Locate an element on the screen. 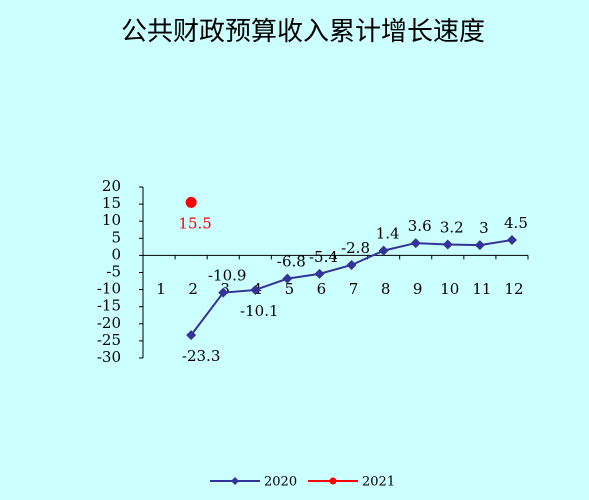 The width and height of the screenshot is (589, 500). y-tick-label: -10 is located at coordinates (109, 289).